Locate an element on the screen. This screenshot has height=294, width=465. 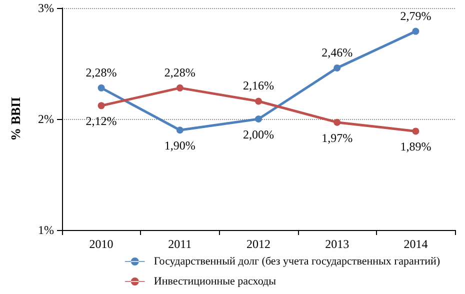
data-label: 2,16% is located at coordinates (258, 85).